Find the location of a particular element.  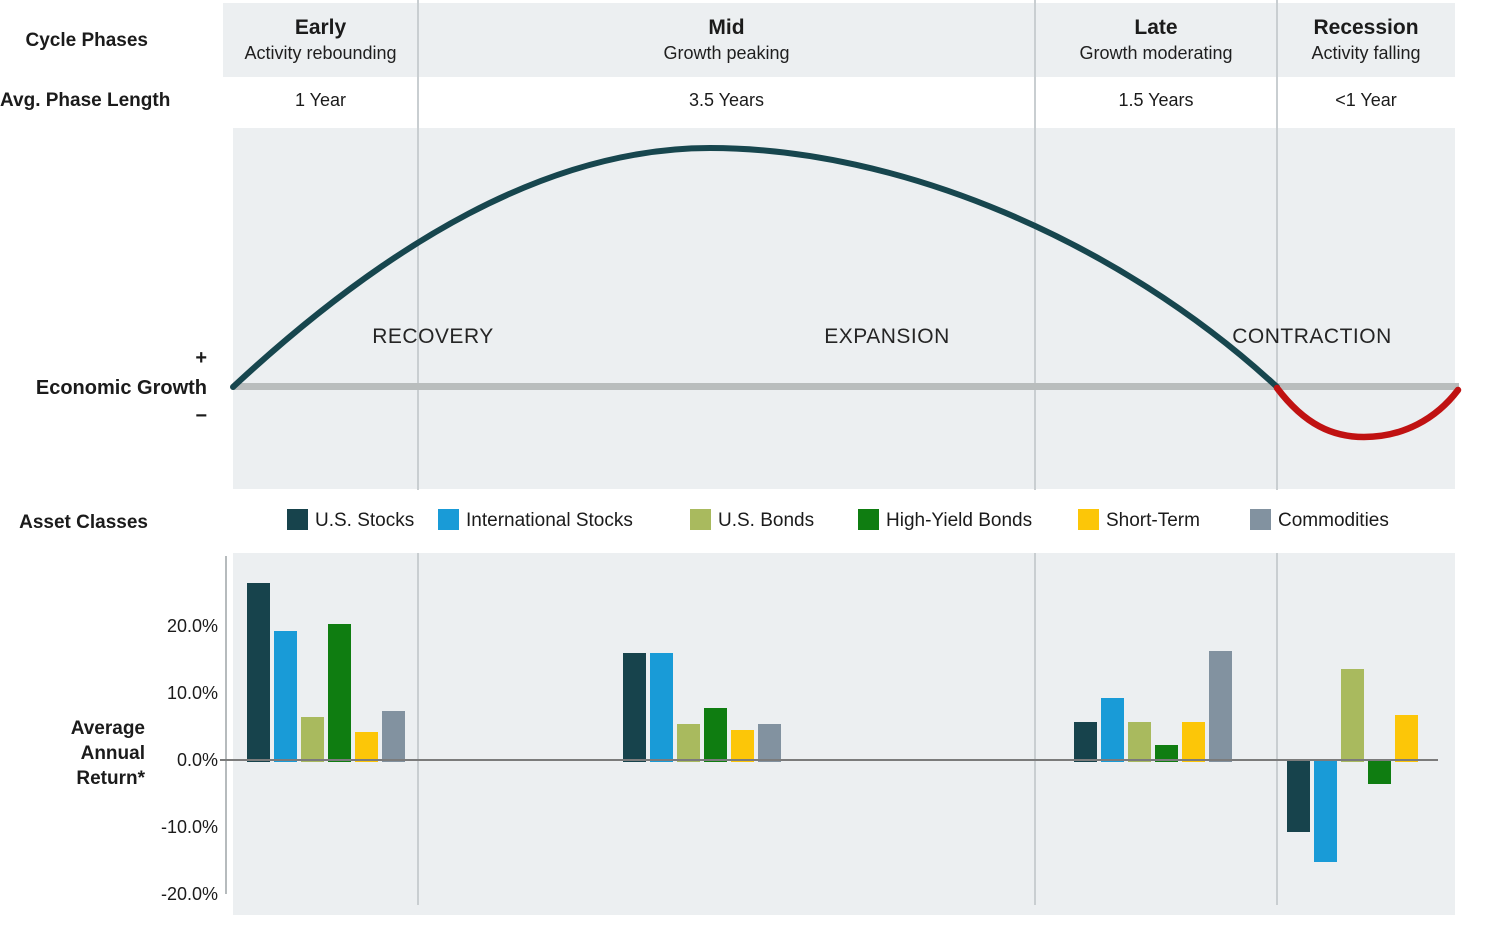

phase-header-late: Late Growth moderating is located at coordinates (1156, 40).